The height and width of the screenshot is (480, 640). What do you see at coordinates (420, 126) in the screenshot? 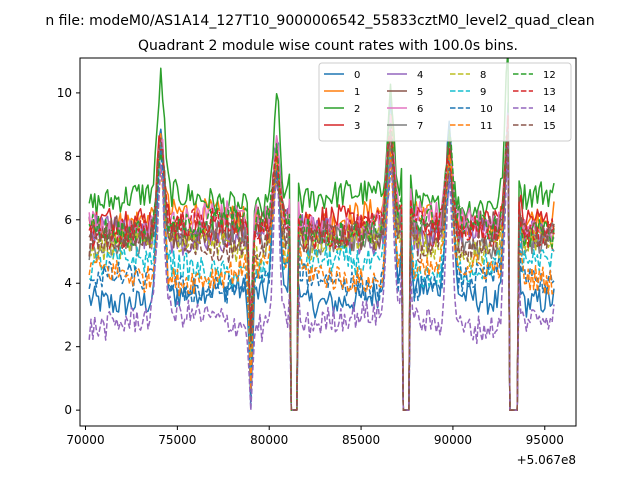
I see `legend-label-7: 7` at bounding box center [420, 126].